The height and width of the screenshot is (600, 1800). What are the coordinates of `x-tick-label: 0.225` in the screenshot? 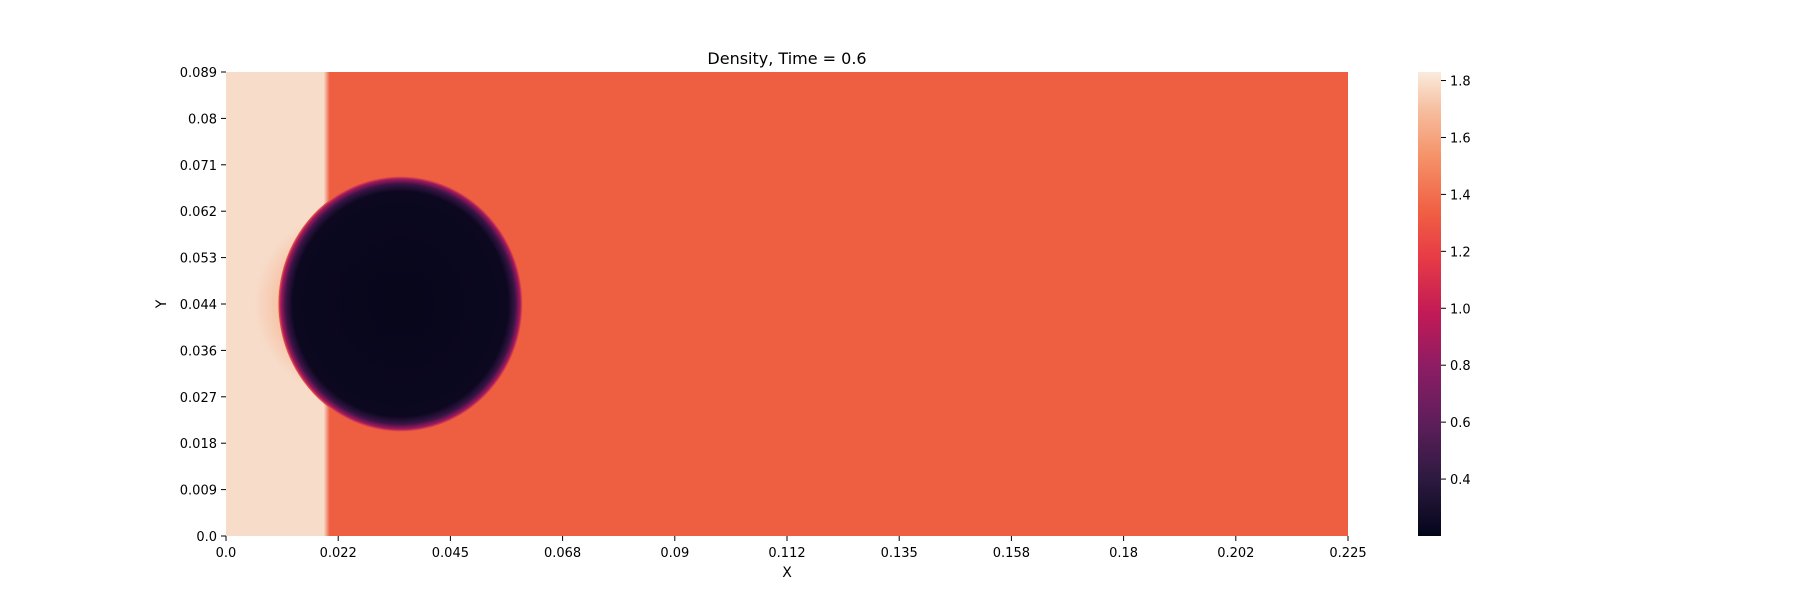 It's located at (1347, 553).